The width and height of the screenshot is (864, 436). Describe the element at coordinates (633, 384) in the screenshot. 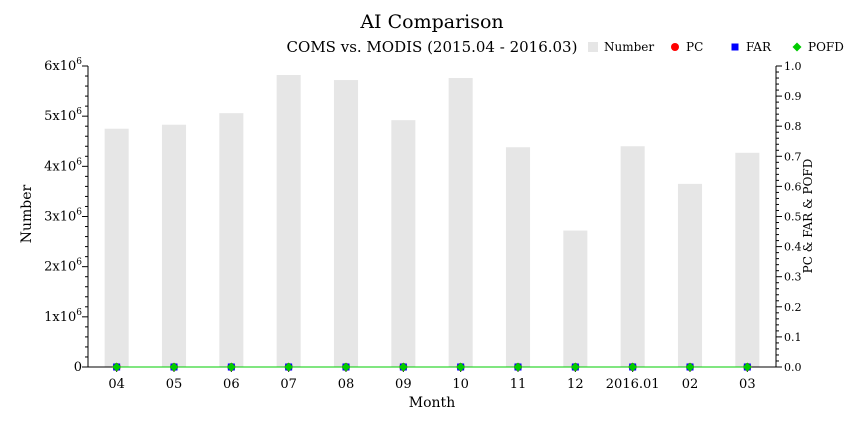

I see `x-tick-label: 2016.01` at that location.